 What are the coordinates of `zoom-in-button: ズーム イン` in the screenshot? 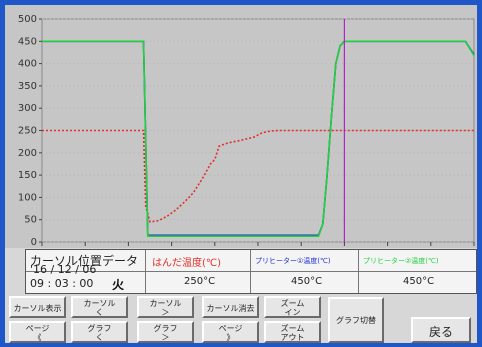 It's located at (292, 307).